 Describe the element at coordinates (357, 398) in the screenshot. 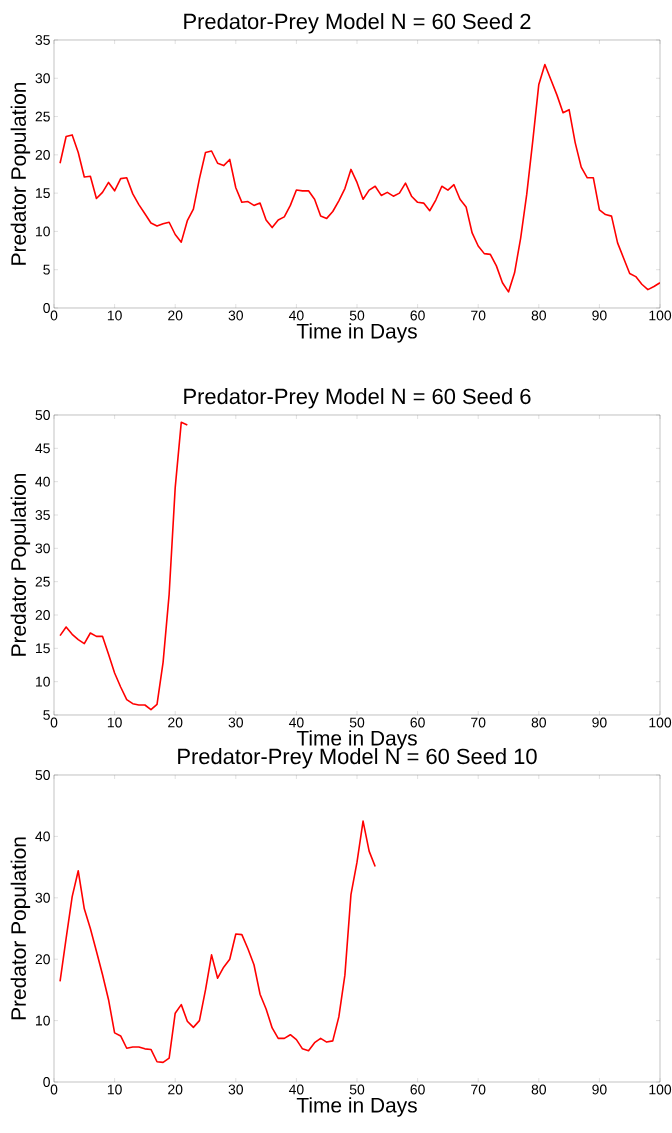

I see `chart-title: Predator-Prey Model N = 60 Seed 6` at that location.